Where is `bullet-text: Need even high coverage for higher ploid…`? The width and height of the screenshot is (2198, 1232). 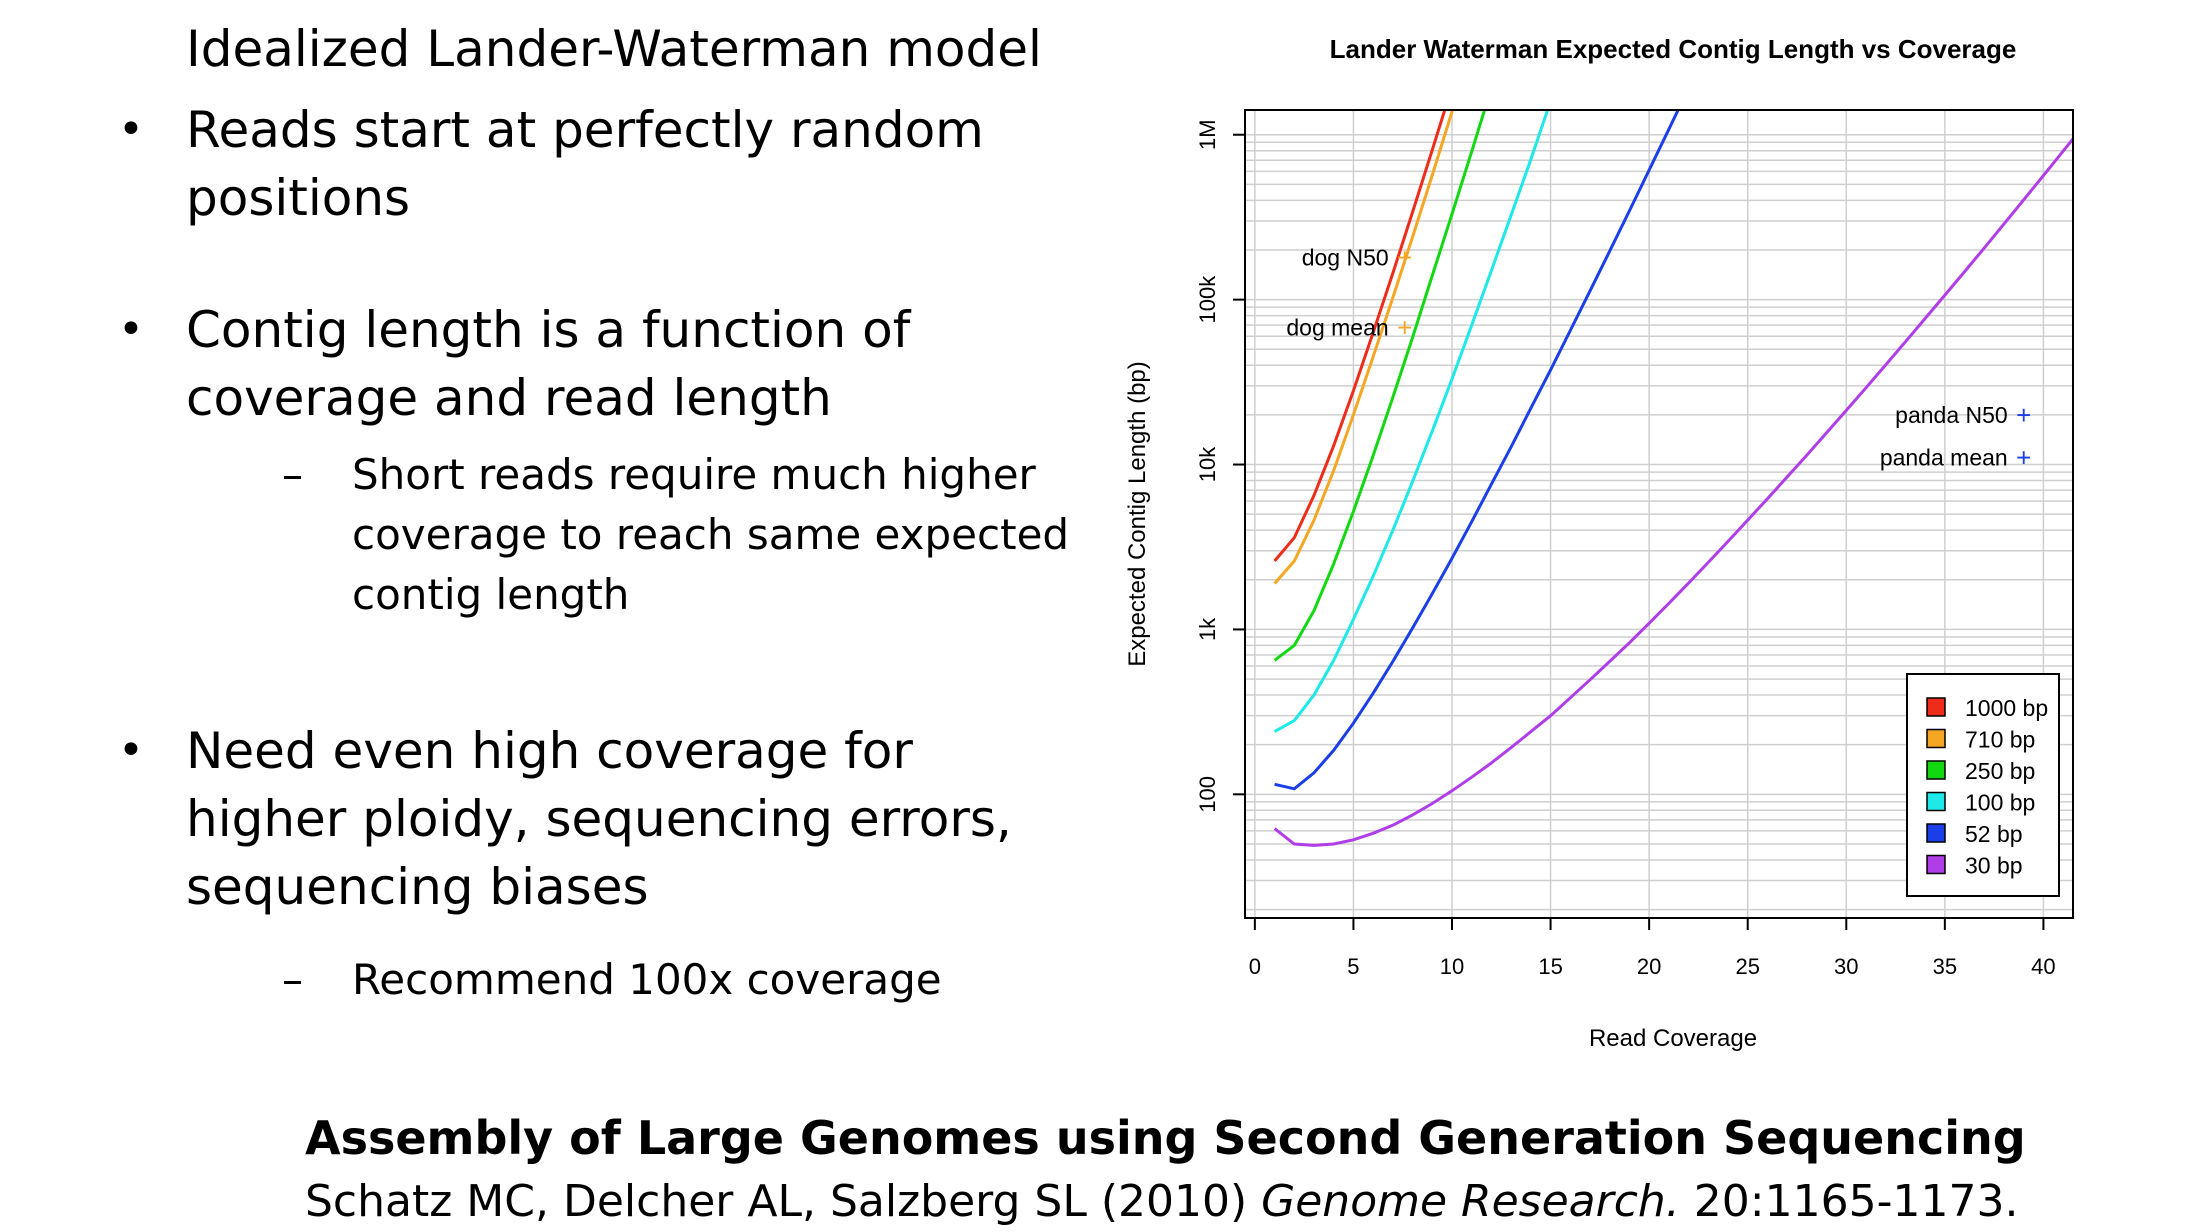 bullet-text: Need even high coverage for higher ploid… is located at coordinates (599, 819).